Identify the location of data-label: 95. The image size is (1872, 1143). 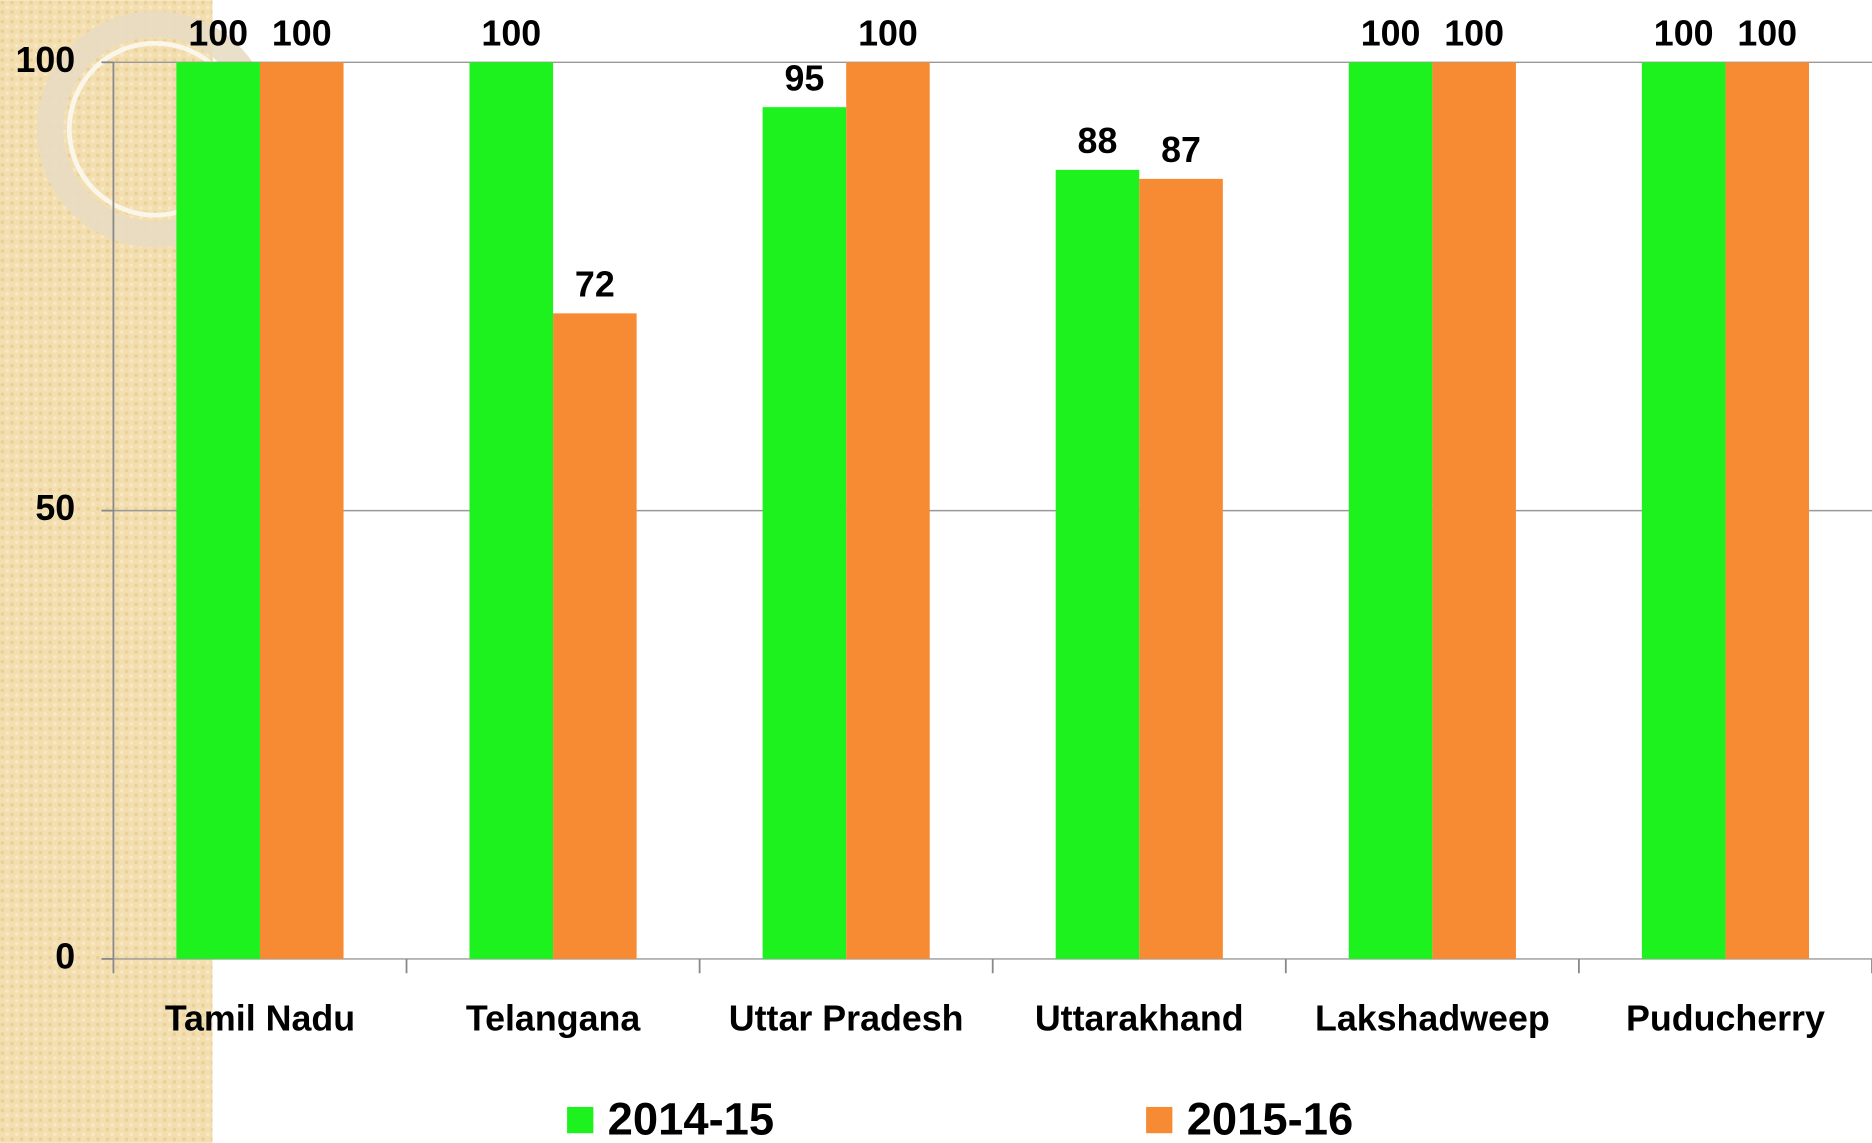
(804, 78).